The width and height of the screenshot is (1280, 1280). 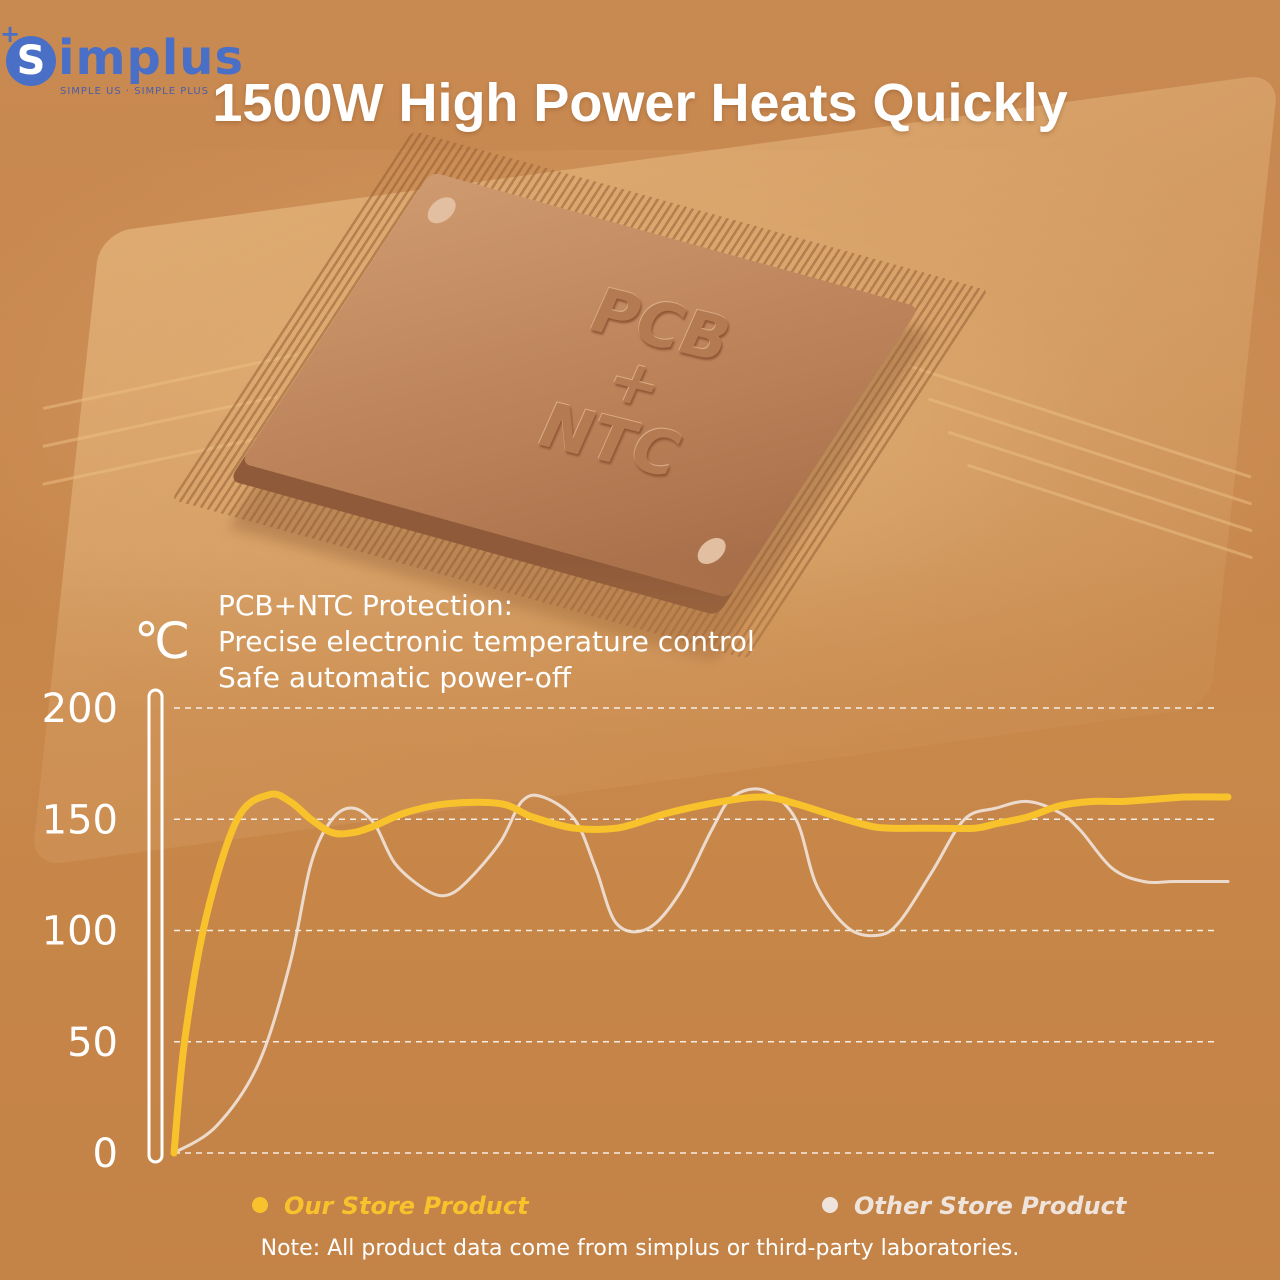 What do you see at coordinates (80, 709) in the screenshot?
I see `y-tick-label: 200` at bounding box center [80, 709].